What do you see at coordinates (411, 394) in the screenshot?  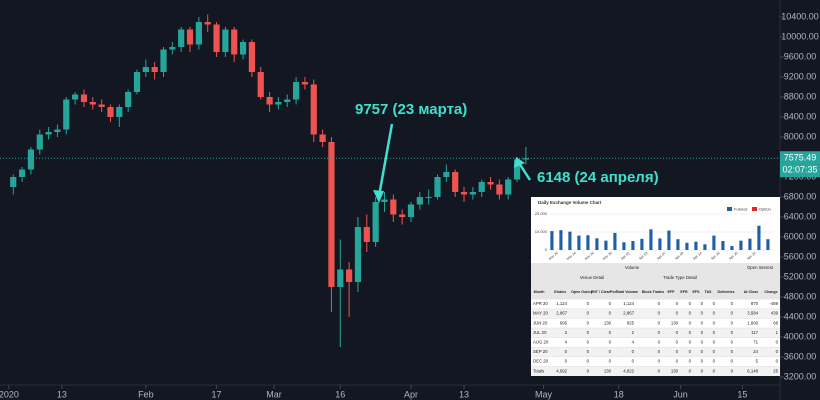 I see `x-tick-label: Apr` at bounding box center [411, 394].